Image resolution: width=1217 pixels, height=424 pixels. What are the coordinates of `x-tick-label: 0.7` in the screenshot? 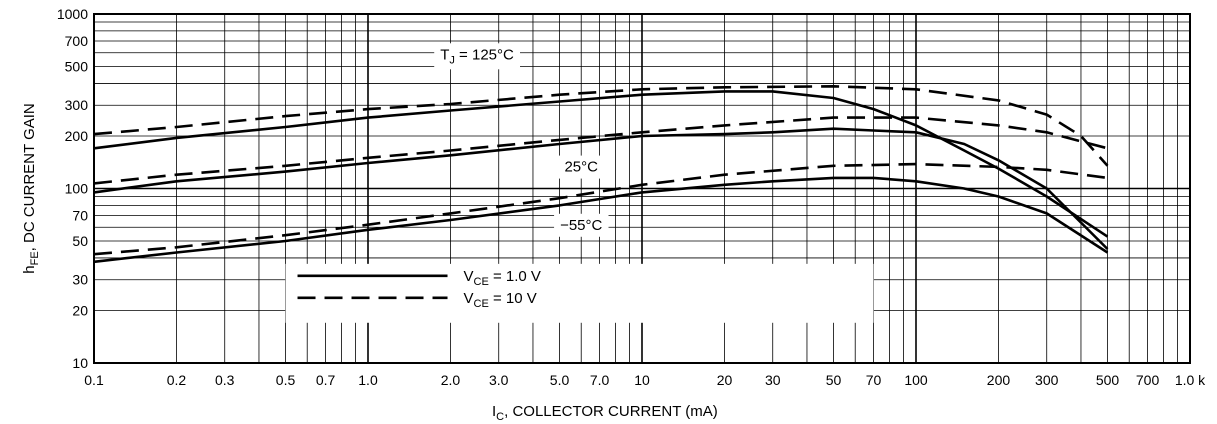 It's located at (326, 380).